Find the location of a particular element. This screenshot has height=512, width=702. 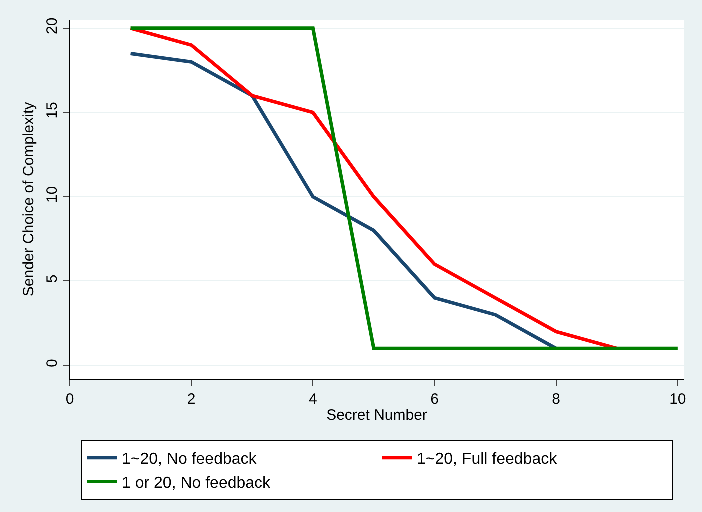

x-axis-title: Secret Number is located at coordinates (377, 415).